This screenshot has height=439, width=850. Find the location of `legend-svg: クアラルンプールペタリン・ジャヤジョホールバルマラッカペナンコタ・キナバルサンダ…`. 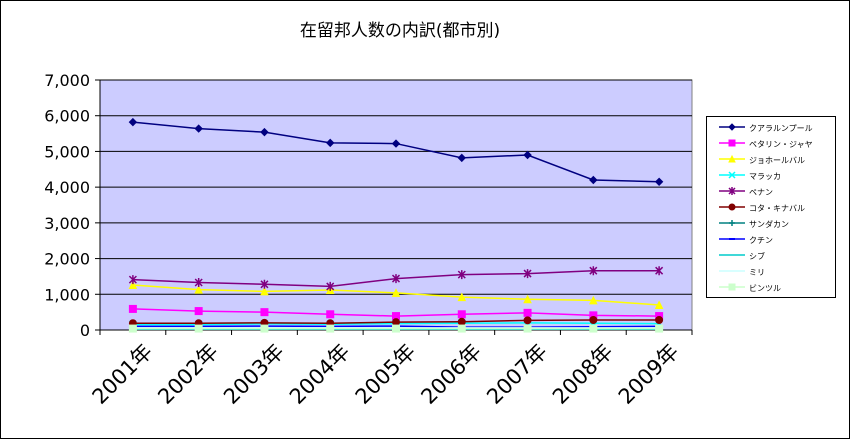

legend-svg: クアラルンプールペタリン・ジャヤジョホールバルマラッカペナンコタ・キナバルサンダ… is located at coordinates (766, 208).